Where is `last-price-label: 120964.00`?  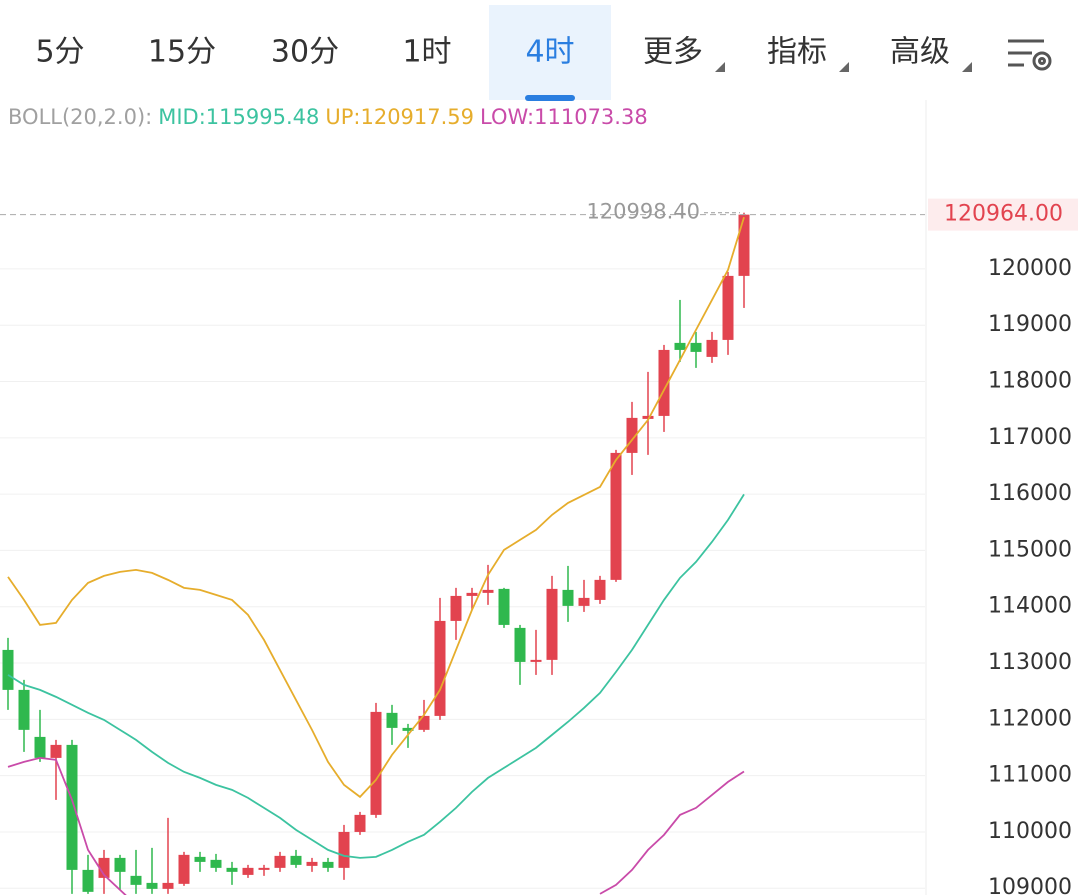 last-price-label: 120964.00 is located at coordinates (1003, 214).